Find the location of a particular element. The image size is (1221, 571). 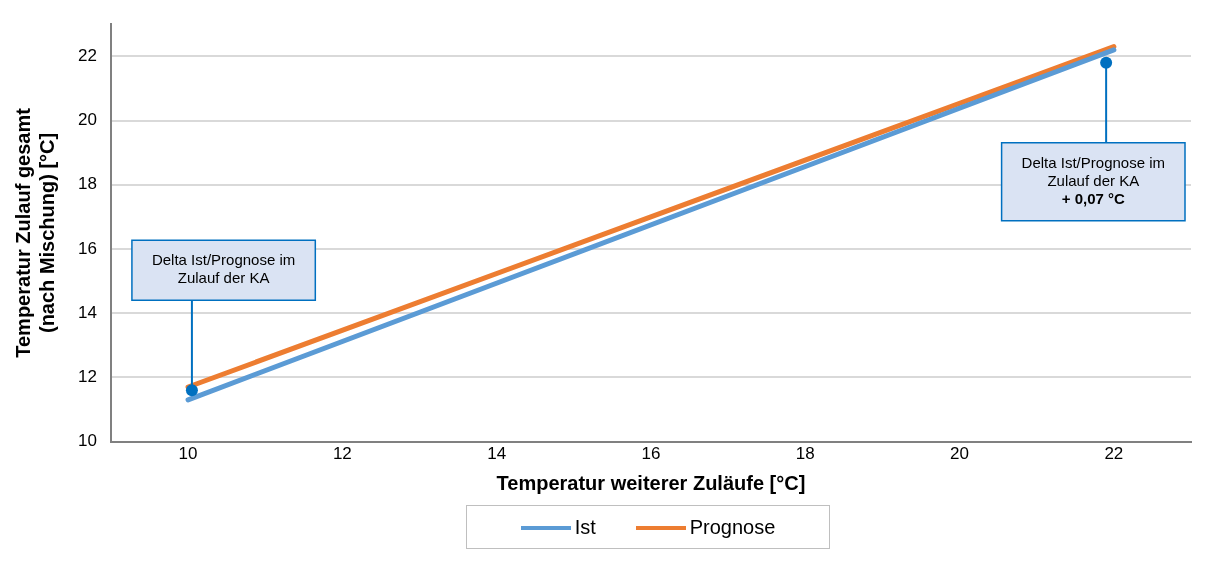

x-tick-label: 16 is located at coordinates (651, 454).